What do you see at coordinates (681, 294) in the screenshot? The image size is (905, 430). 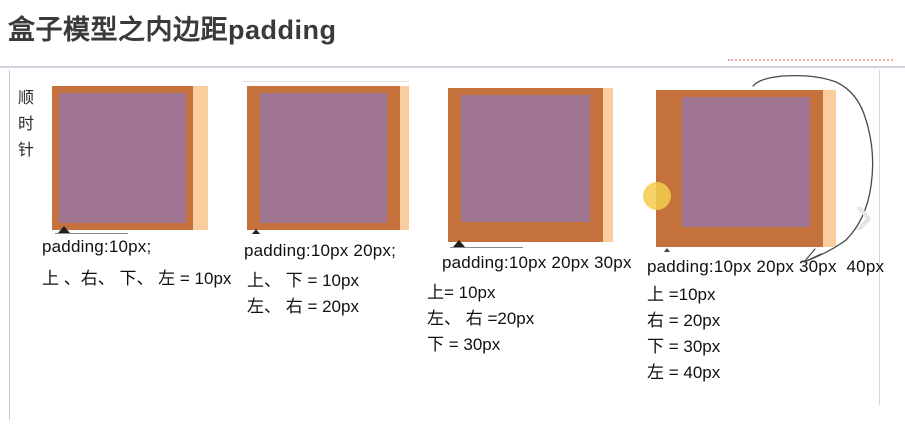 I see `explain-line-4a: 上 =10px` at bounding box center [681, 294].